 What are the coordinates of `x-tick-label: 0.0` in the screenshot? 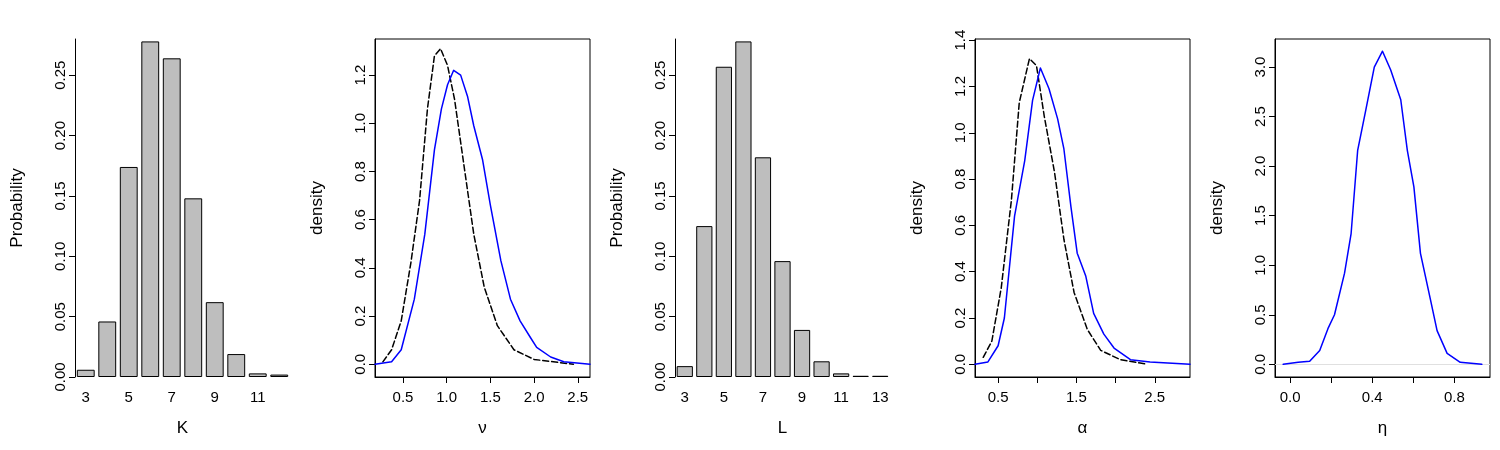 It's located at (1290, 396).